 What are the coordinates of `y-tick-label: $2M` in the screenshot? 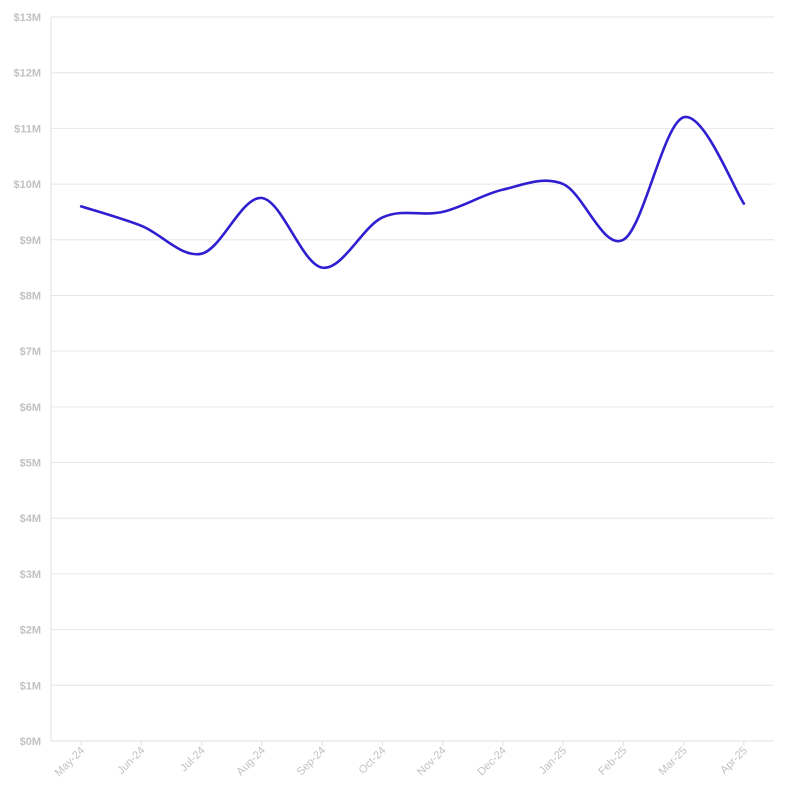 It's located at (30, 631).